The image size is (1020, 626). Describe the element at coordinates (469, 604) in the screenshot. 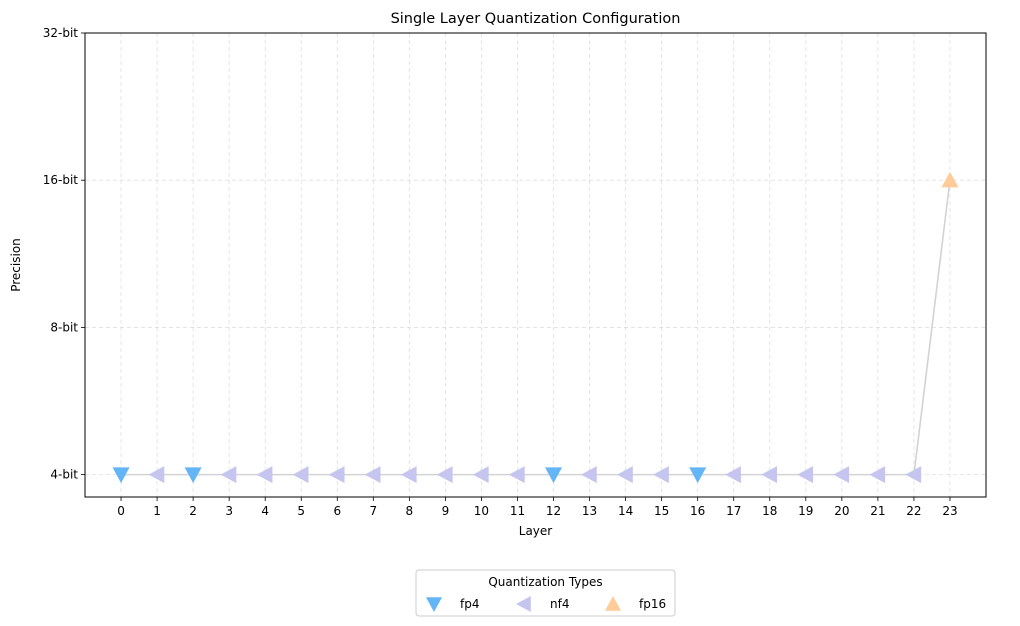

I see `legend-fp4-label: fp4` at that location.